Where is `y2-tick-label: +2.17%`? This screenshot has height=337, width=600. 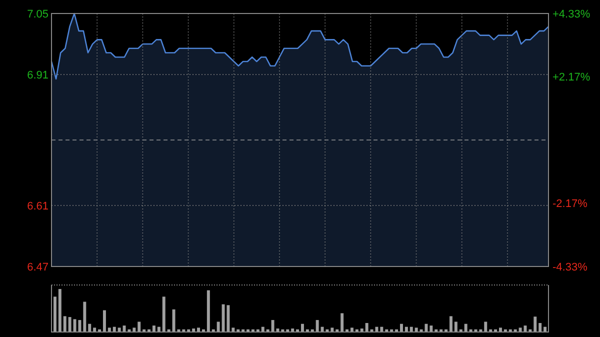
y2-tick-label: +2.17% is located at coordinates (571, 77).